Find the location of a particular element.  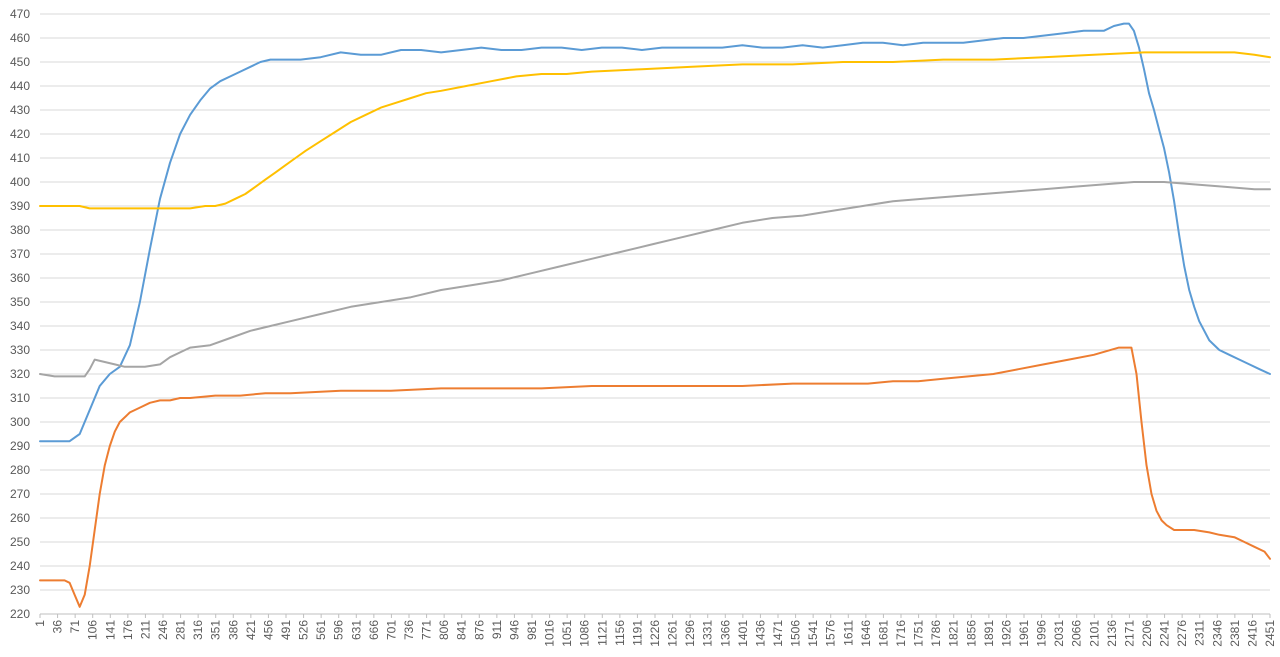

x-tick-label: 2101 is located at coordinates (1094, 633).